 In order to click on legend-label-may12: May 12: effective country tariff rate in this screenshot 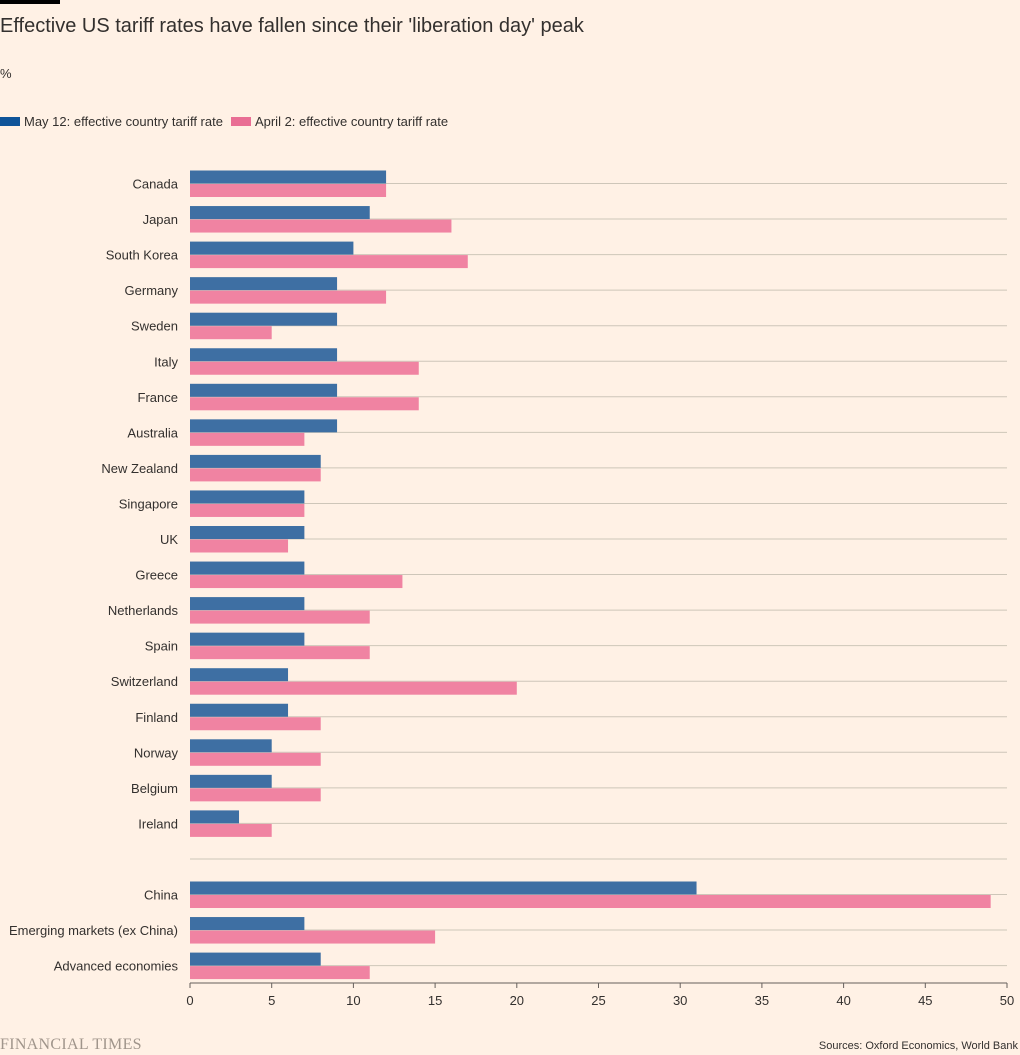, I will do `click(123, 121)`.